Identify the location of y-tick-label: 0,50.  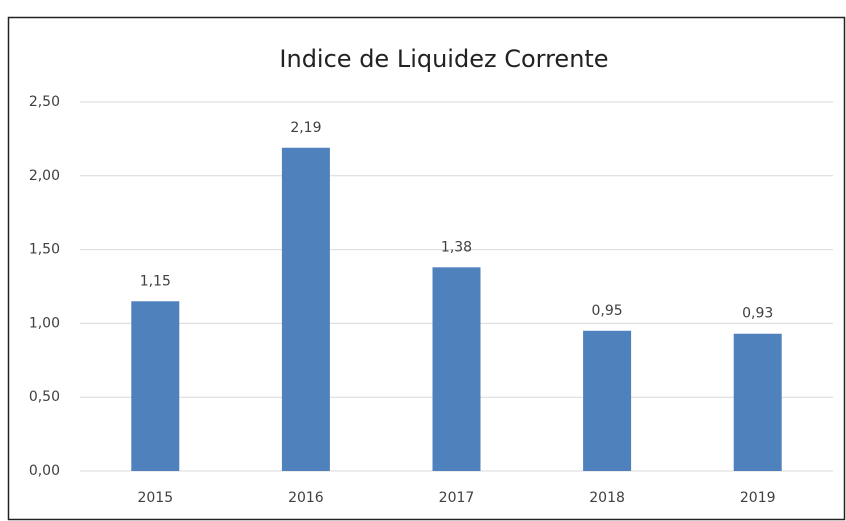
(44, 397).